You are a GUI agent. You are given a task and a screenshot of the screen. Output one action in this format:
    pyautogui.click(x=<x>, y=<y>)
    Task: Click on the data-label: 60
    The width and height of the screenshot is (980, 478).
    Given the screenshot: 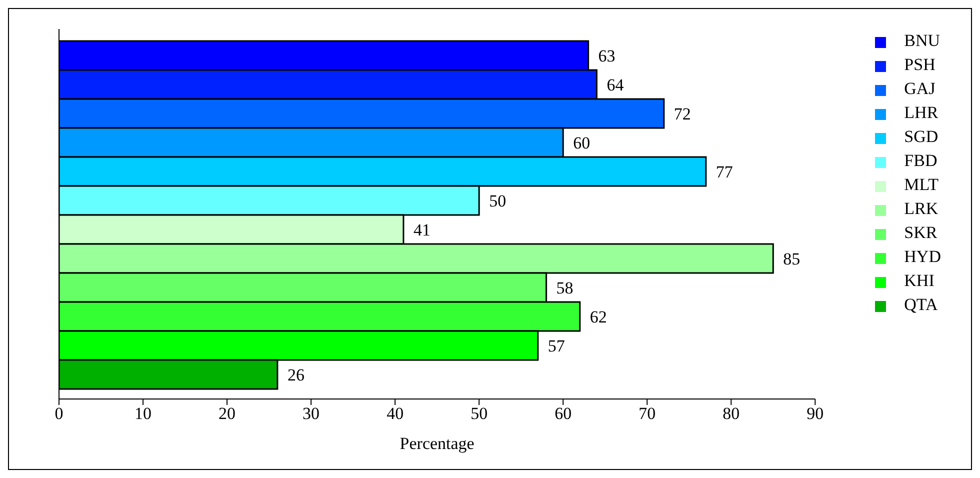 What is the action you would take?
    pyautogui.click(x=581, y=143)
    